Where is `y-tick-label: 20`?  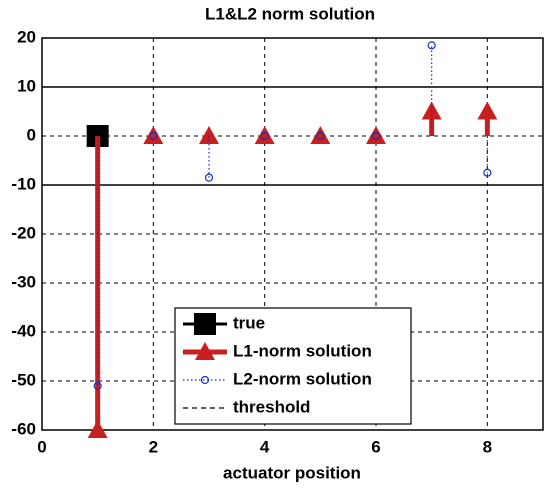 y-tick-label: 20 is located at coordinates (26, 36).